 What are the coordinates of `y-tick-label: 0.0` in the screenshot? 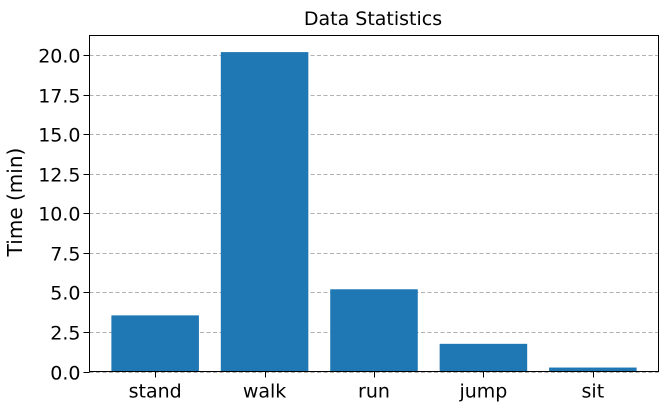 It's located at (65, 374).